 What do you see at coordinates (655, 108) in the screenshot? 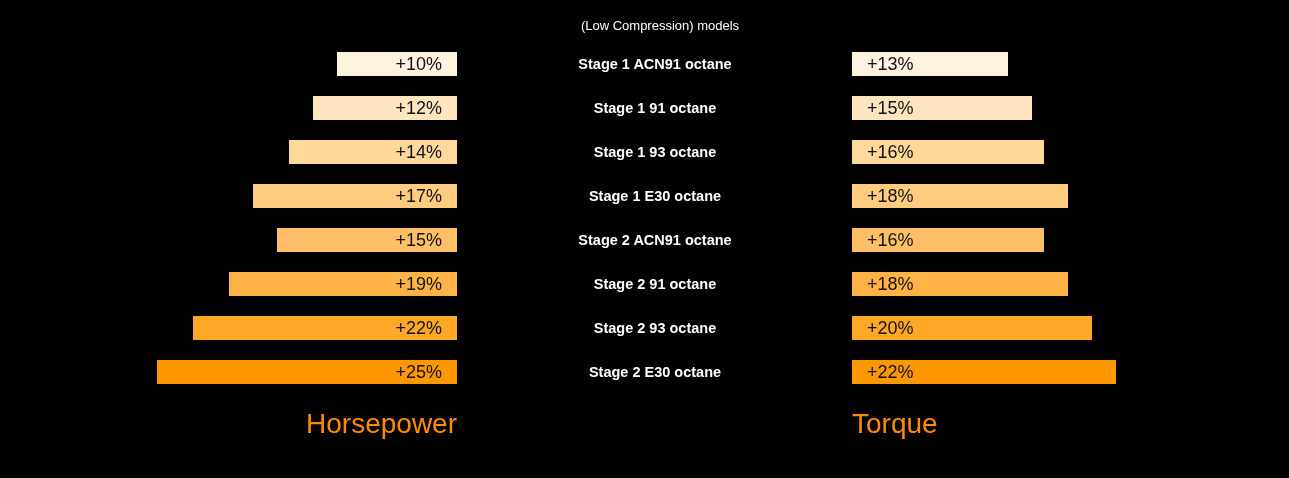
I see `y-tick-label: Stage 1 91 octane` at bounding box center [655, 108].